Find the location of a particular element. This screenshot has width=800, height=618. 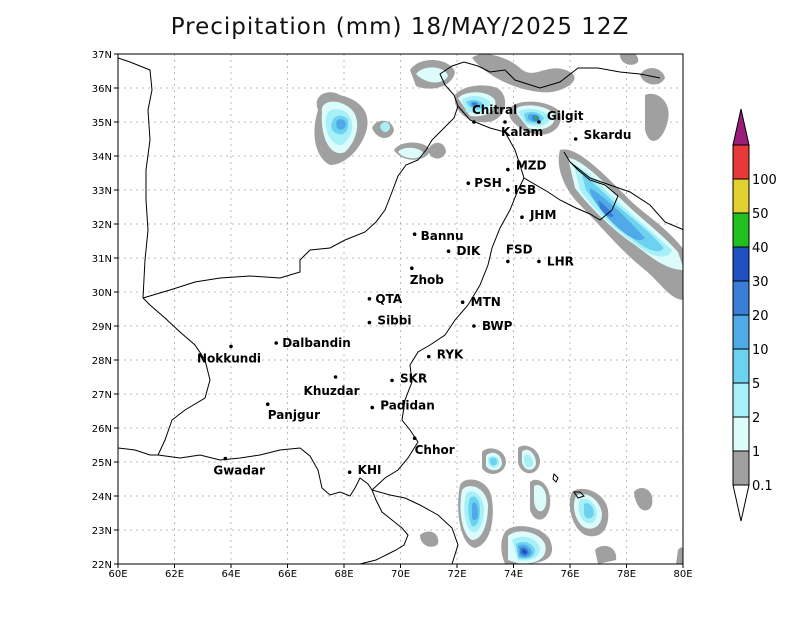

city-label: DIK is located at coordinates (469, 251).